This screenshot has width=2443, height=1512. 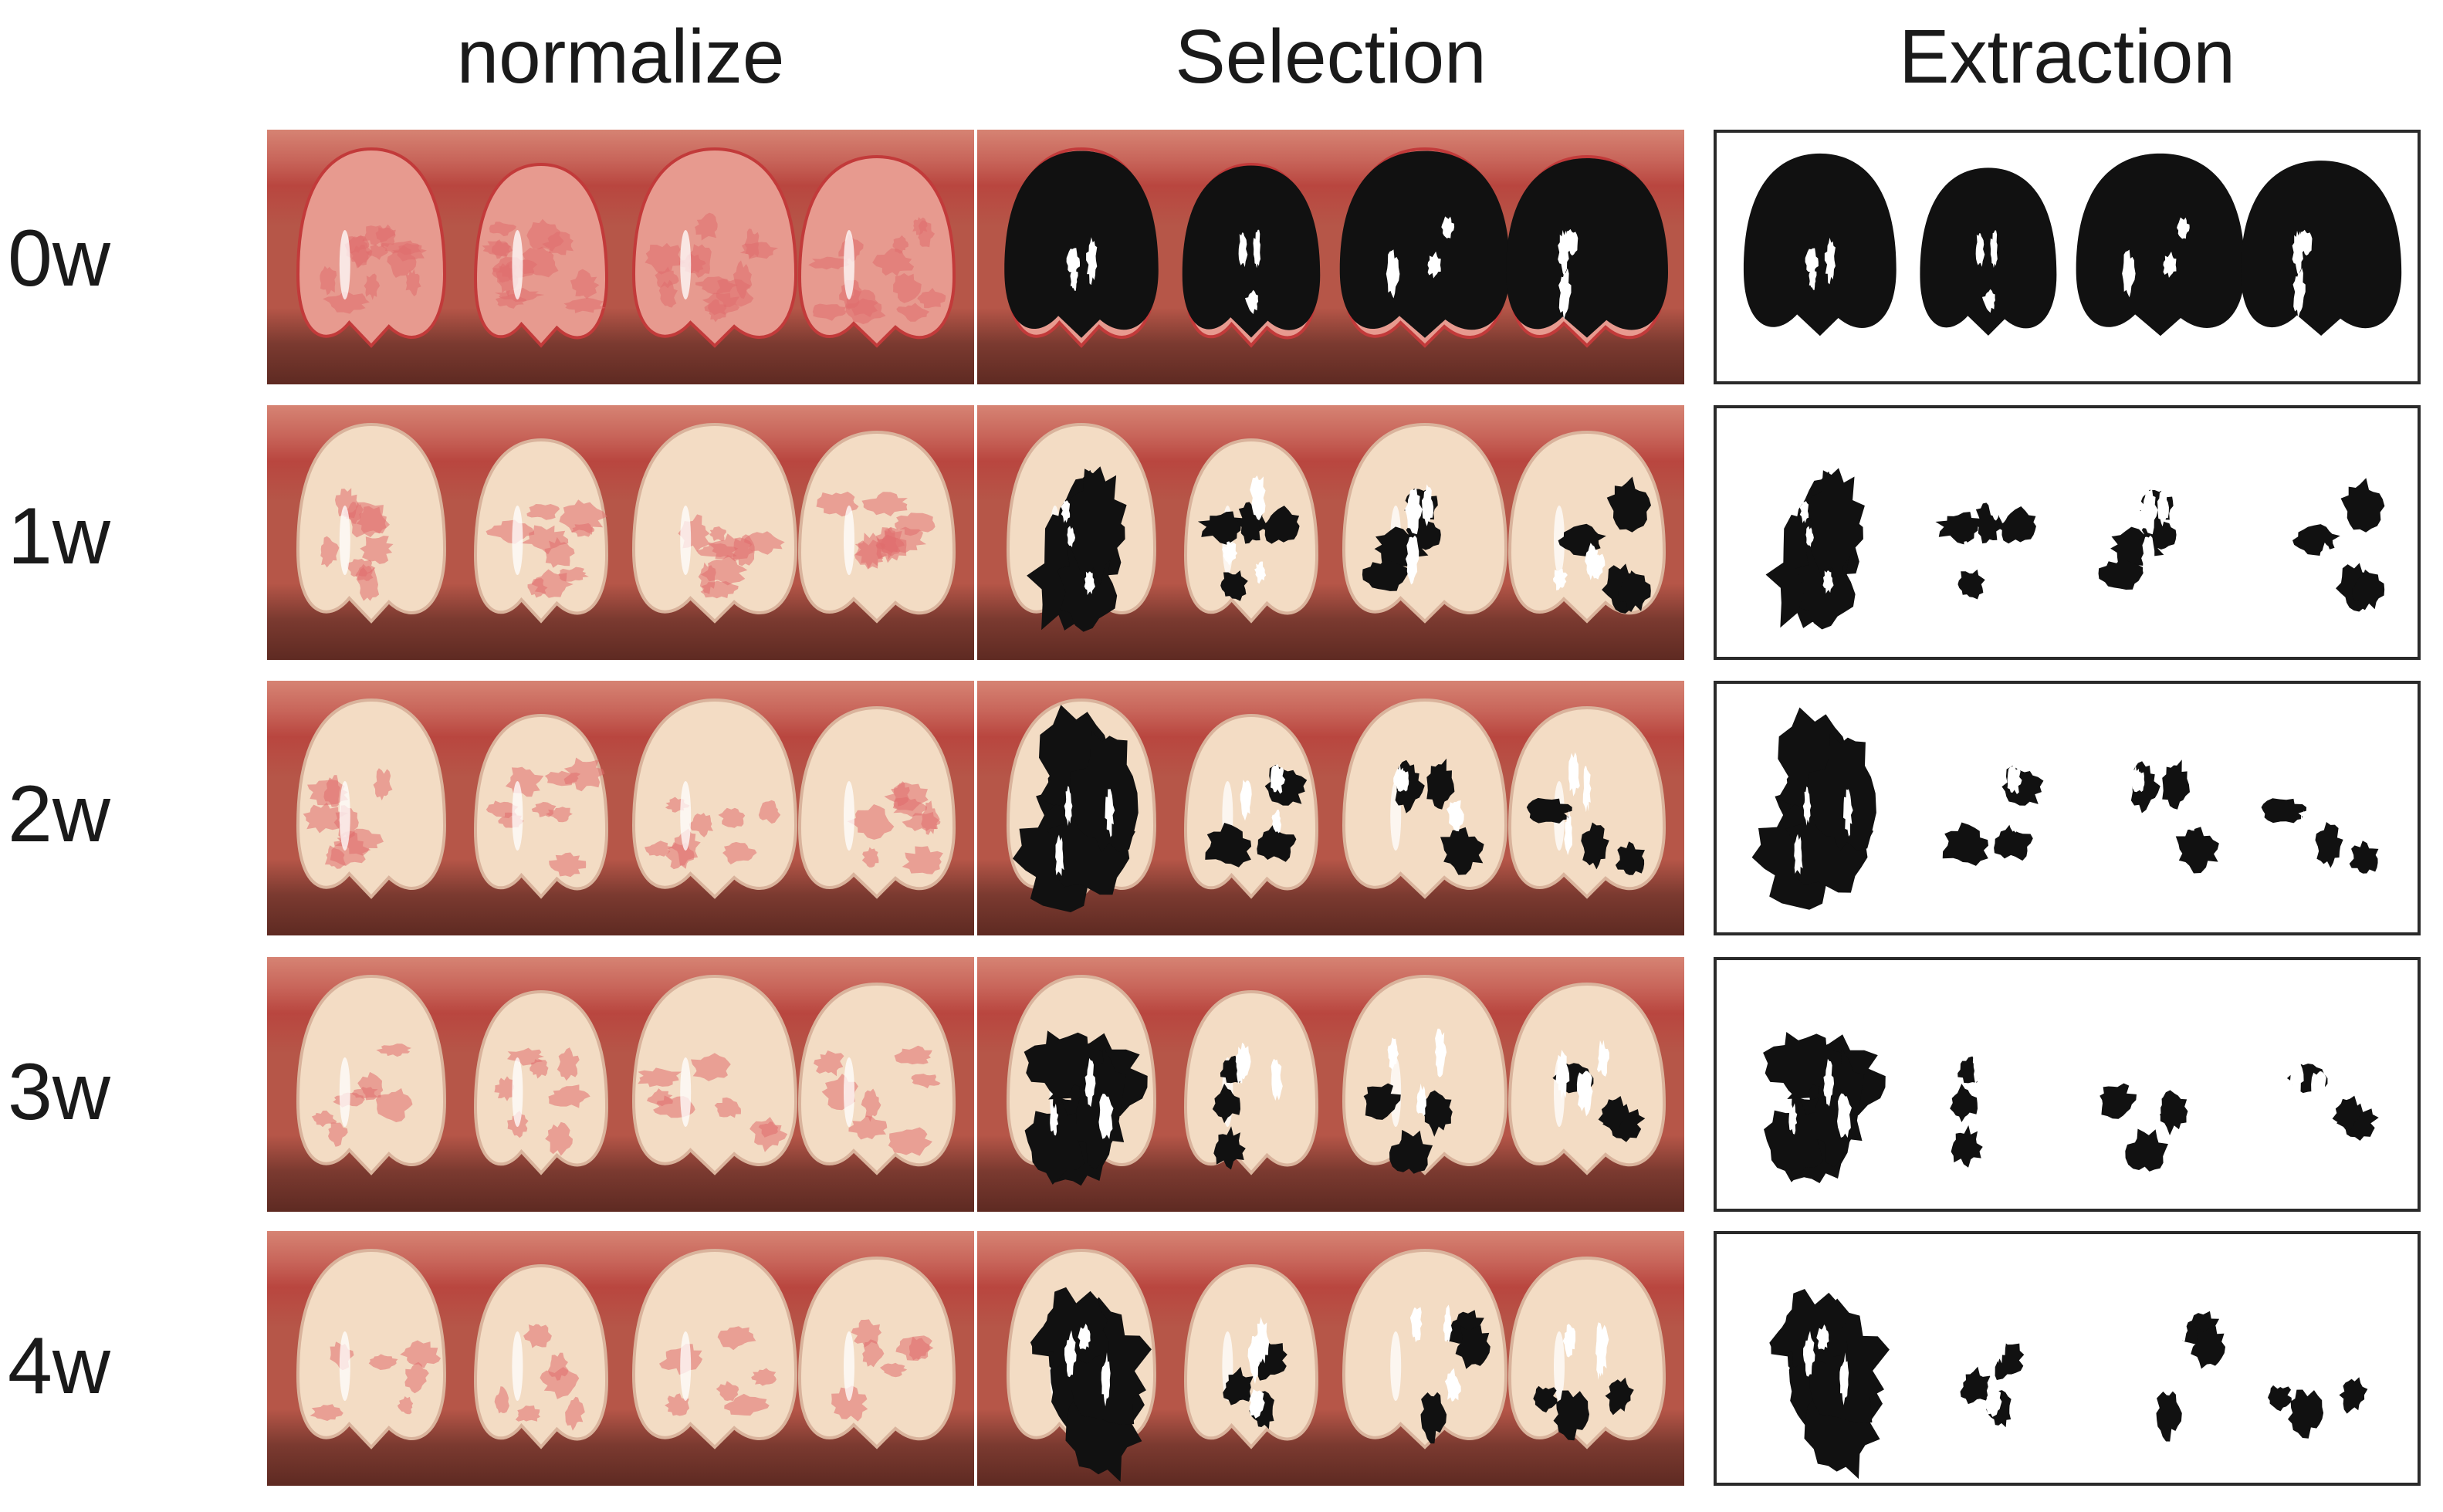 I want to click on column-heading-selection: Selection, so click(x=1331, y=56).